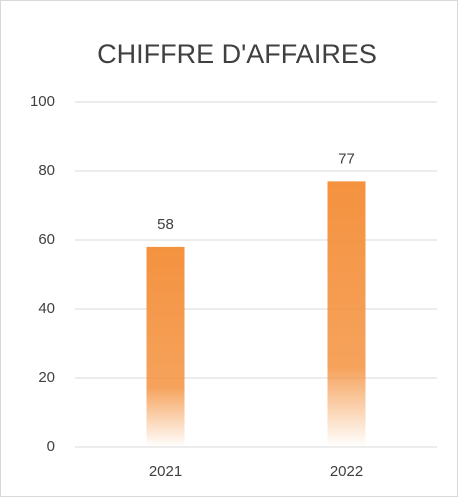  I want to click on chart-title: CHIFFRE D'AFFAIRES, so click(237, 54).